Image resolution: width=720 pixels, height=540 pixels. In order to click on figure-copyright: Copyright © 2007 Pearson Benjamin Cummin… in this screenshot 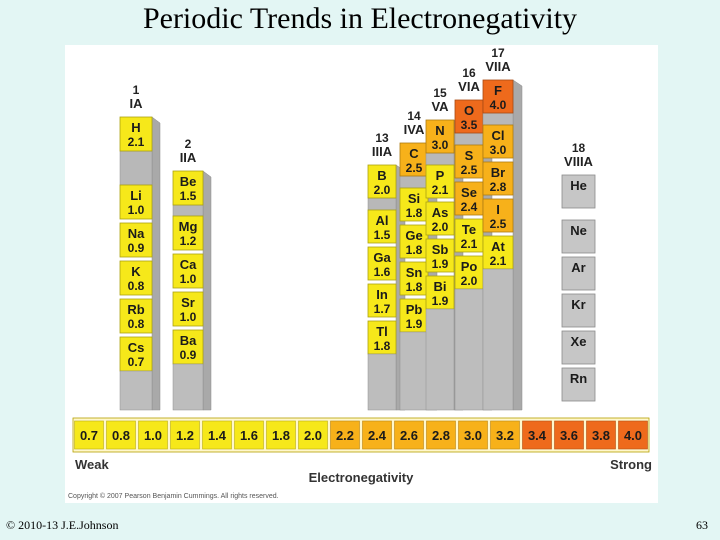, I will do `click(173, 496)`.